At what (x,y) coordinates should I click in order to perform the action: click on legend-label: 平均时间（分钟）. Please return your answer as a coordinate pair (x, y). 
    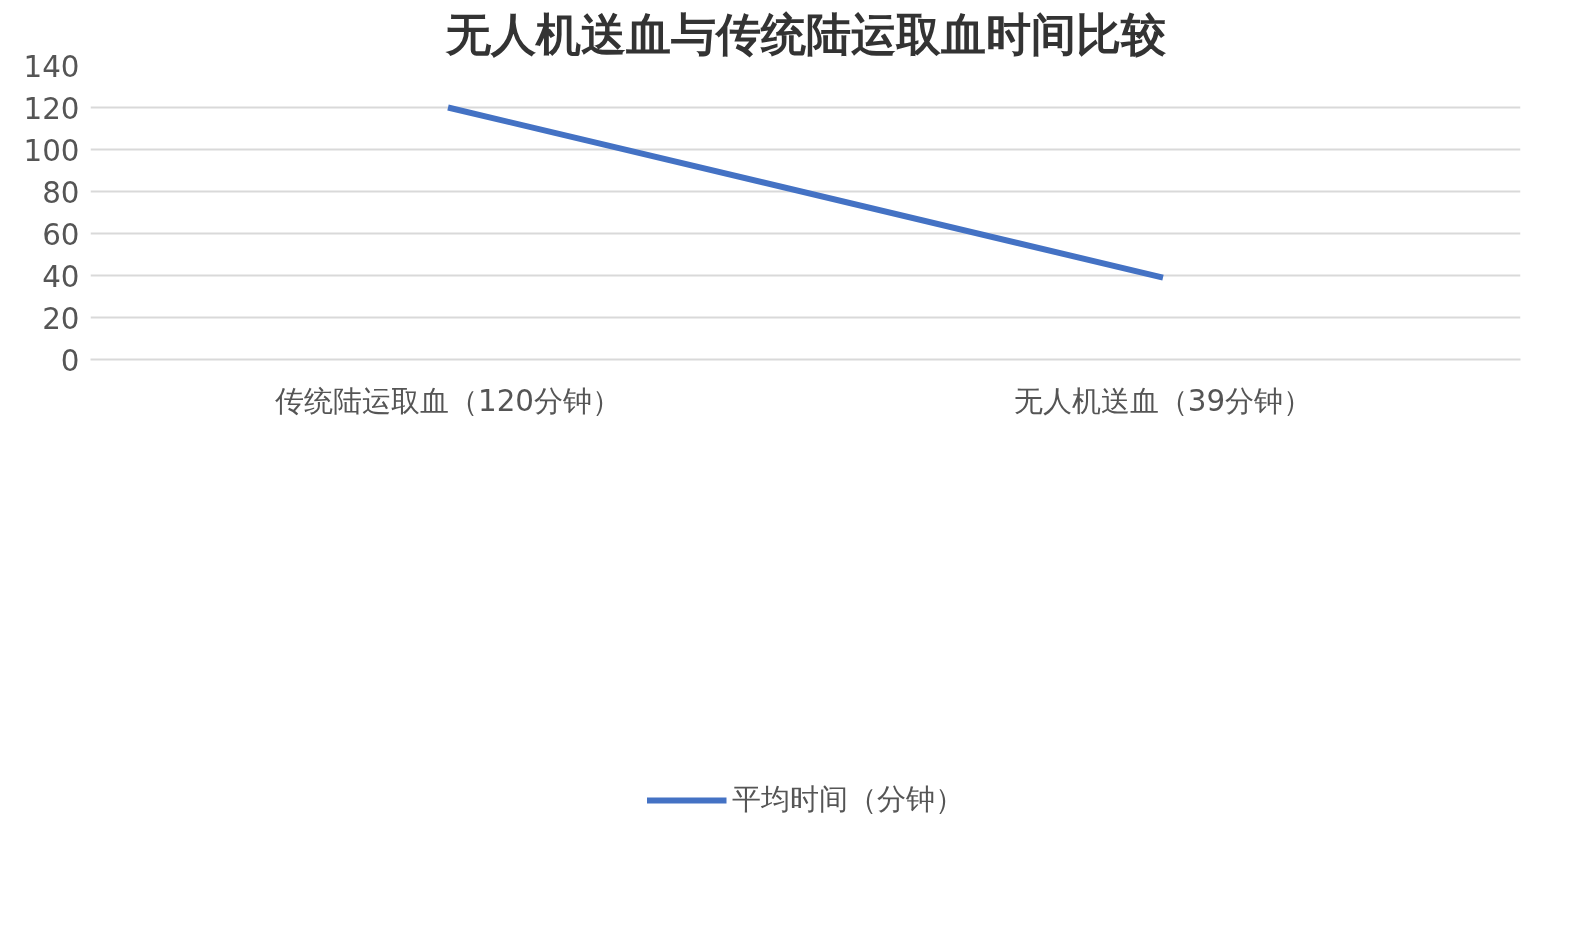
    Looking at the image, I should click on (847, 799).